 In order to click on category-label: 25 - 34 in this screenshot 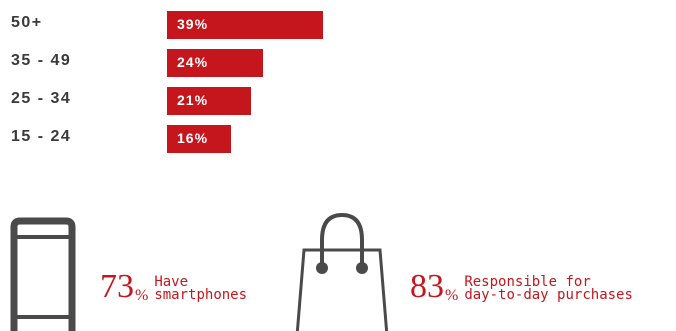, I will do `click(41, 98)`.